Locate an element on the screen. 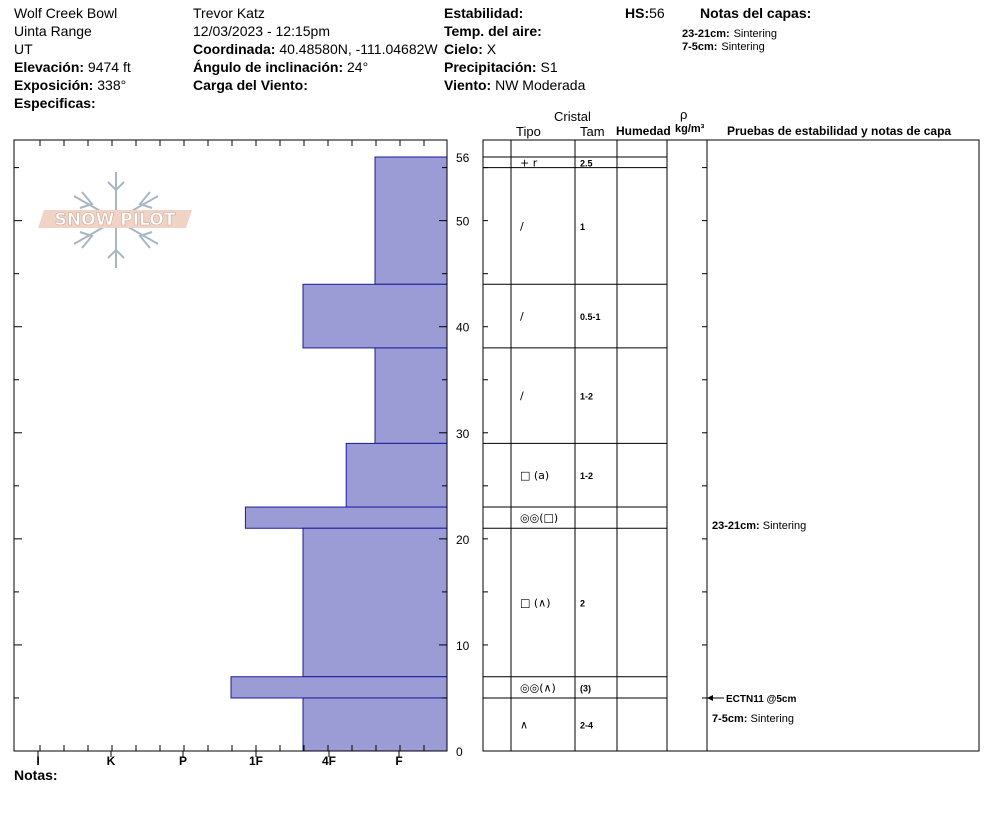  layer-annotation-0: 23-21cm: Sintering is located at coordinates (759, 526).